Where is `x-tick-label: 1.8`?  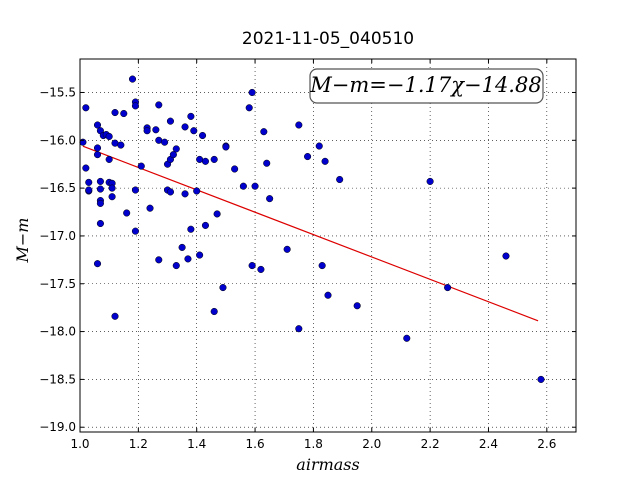 x-tick-label: 1.8 is located at coordinates (313, 444).